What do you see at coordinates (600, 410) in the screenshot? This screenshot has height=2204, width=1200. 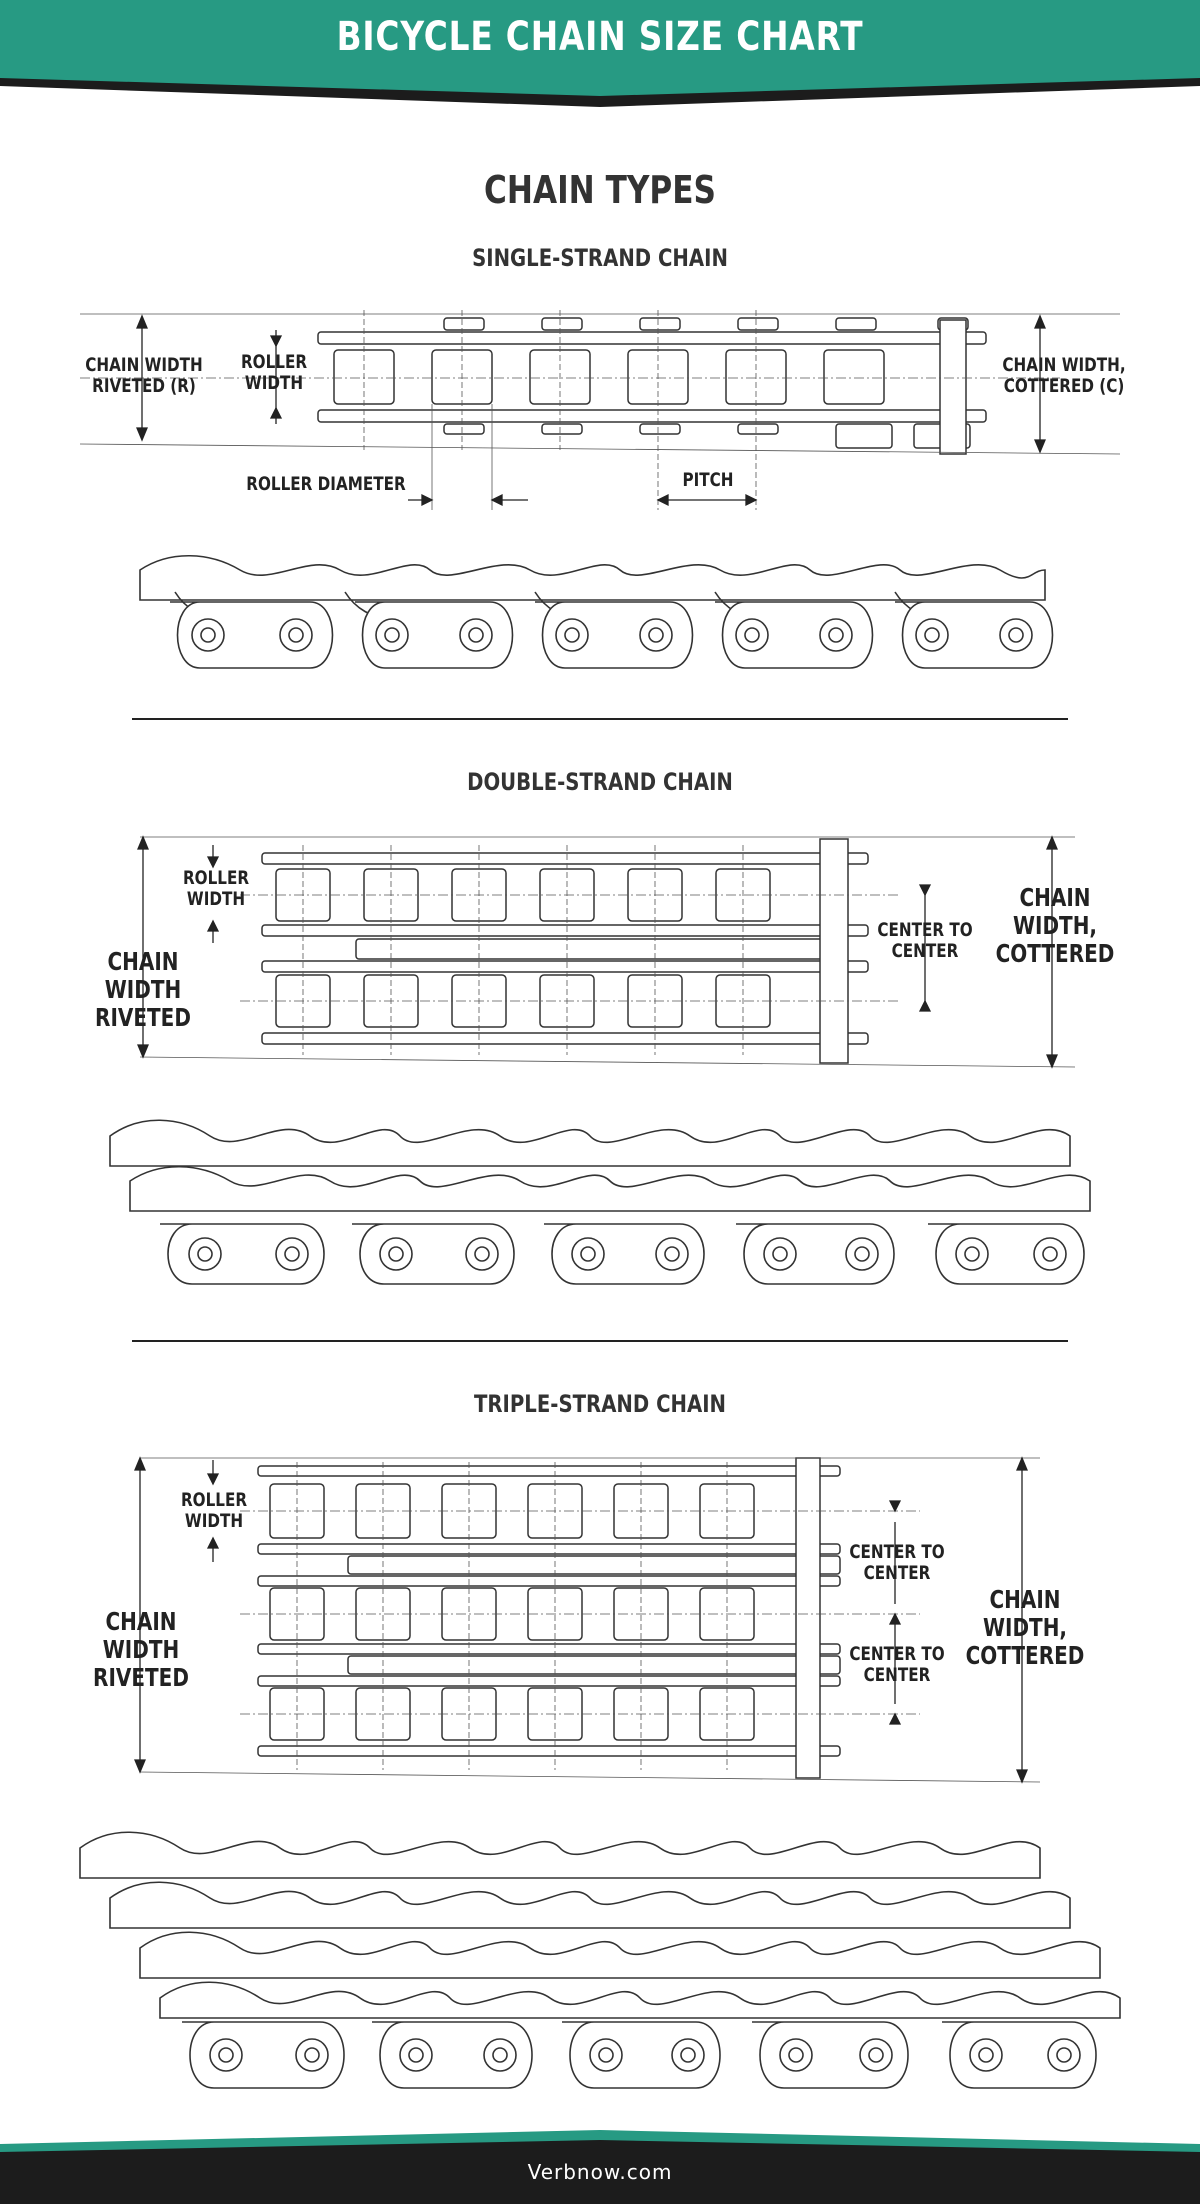 I see `single-strand-schematic` at bounding box center [600, 410].